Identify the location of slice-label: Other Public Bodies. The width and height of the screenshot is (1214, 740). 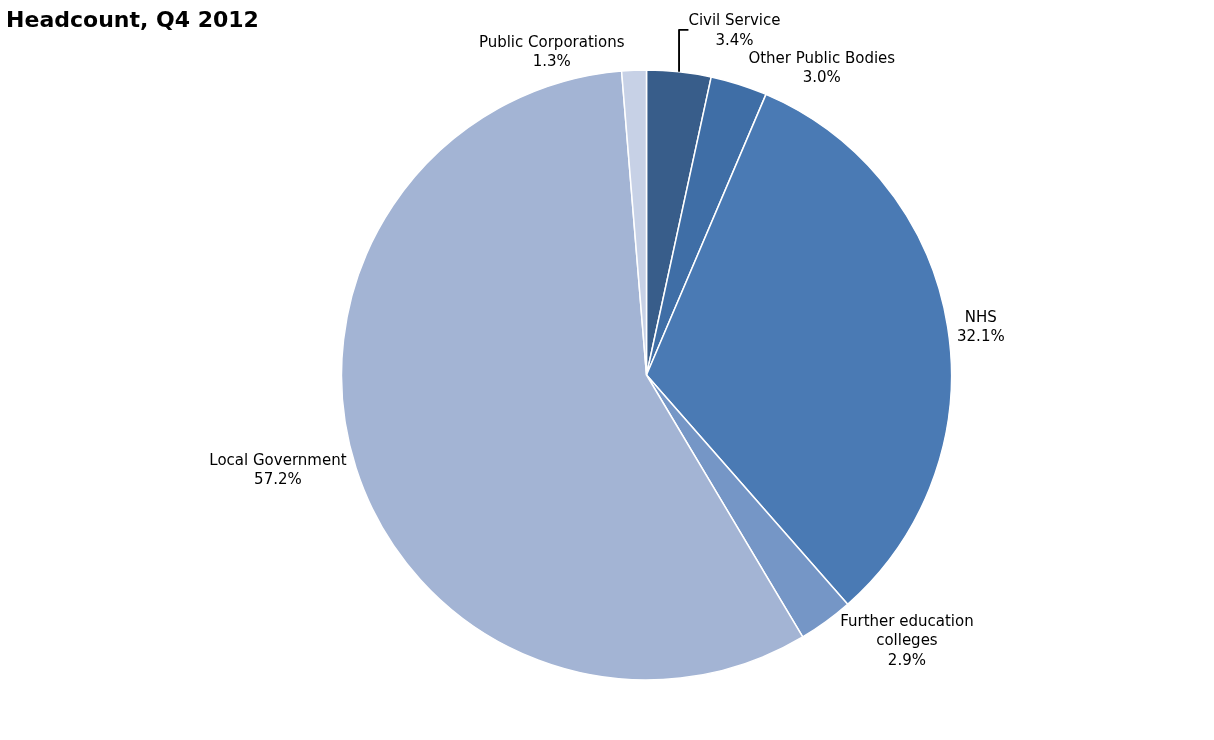
(822, 57).